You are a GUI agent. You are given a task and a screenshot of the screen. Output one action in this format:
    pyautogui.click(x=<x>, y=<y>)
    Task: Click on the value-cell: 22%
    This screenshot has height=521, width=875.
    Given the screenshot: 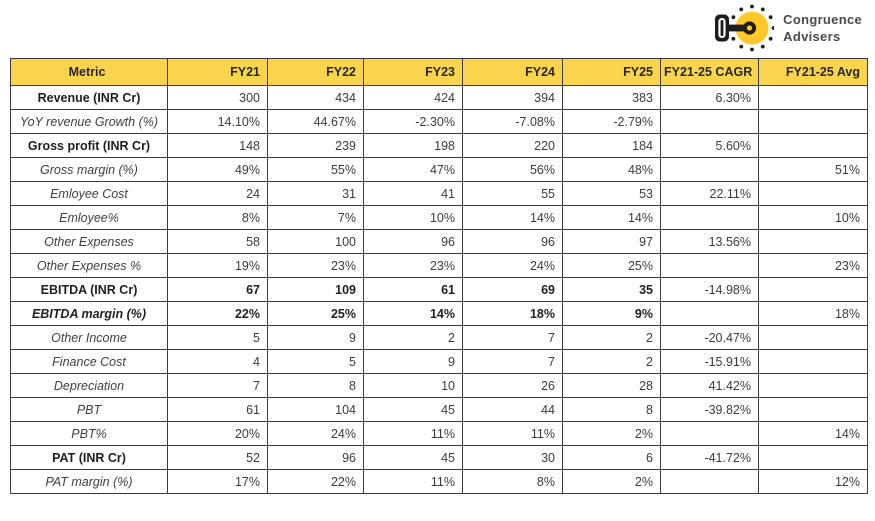 What is the action you would take?
    pyautogui.click(x=315, y=481)
    